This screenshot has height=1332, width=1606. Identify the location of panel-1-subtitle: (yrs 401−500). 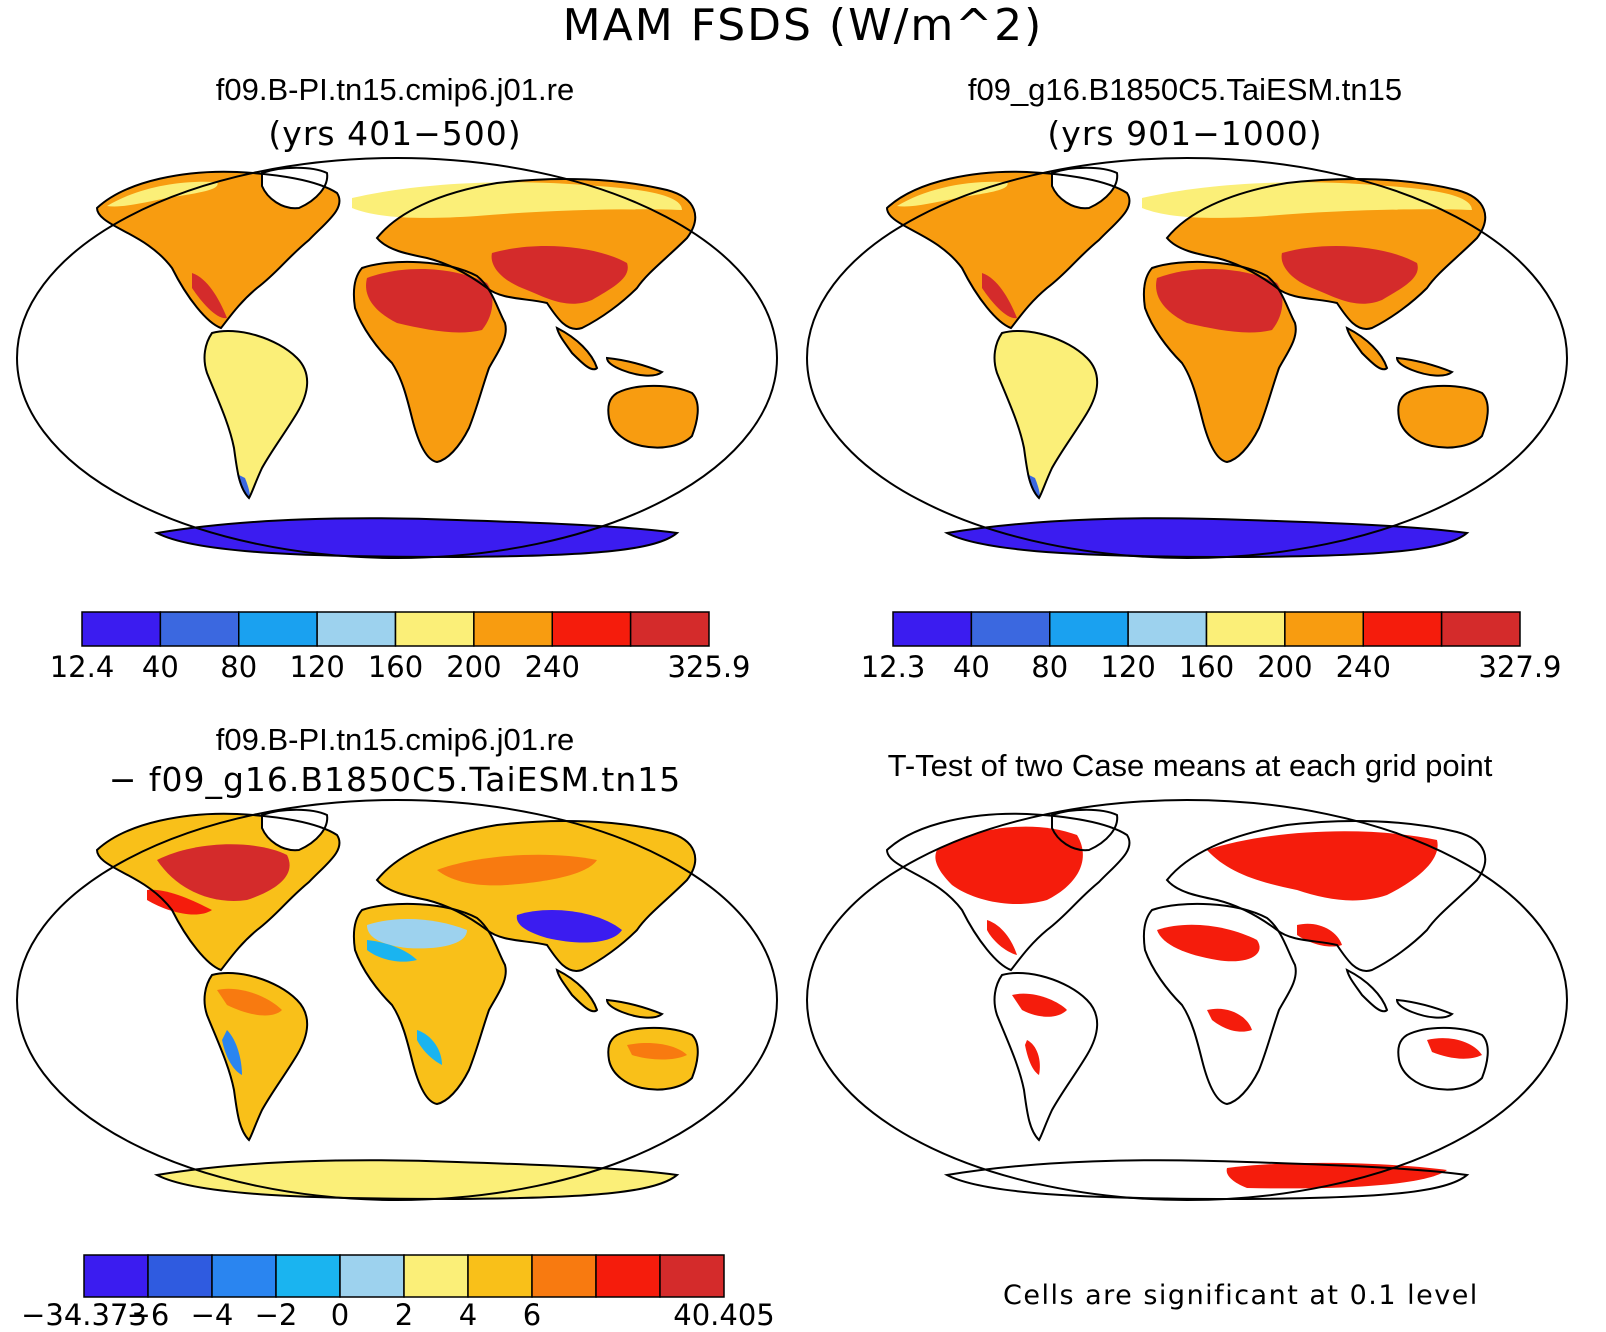
(395, 133).